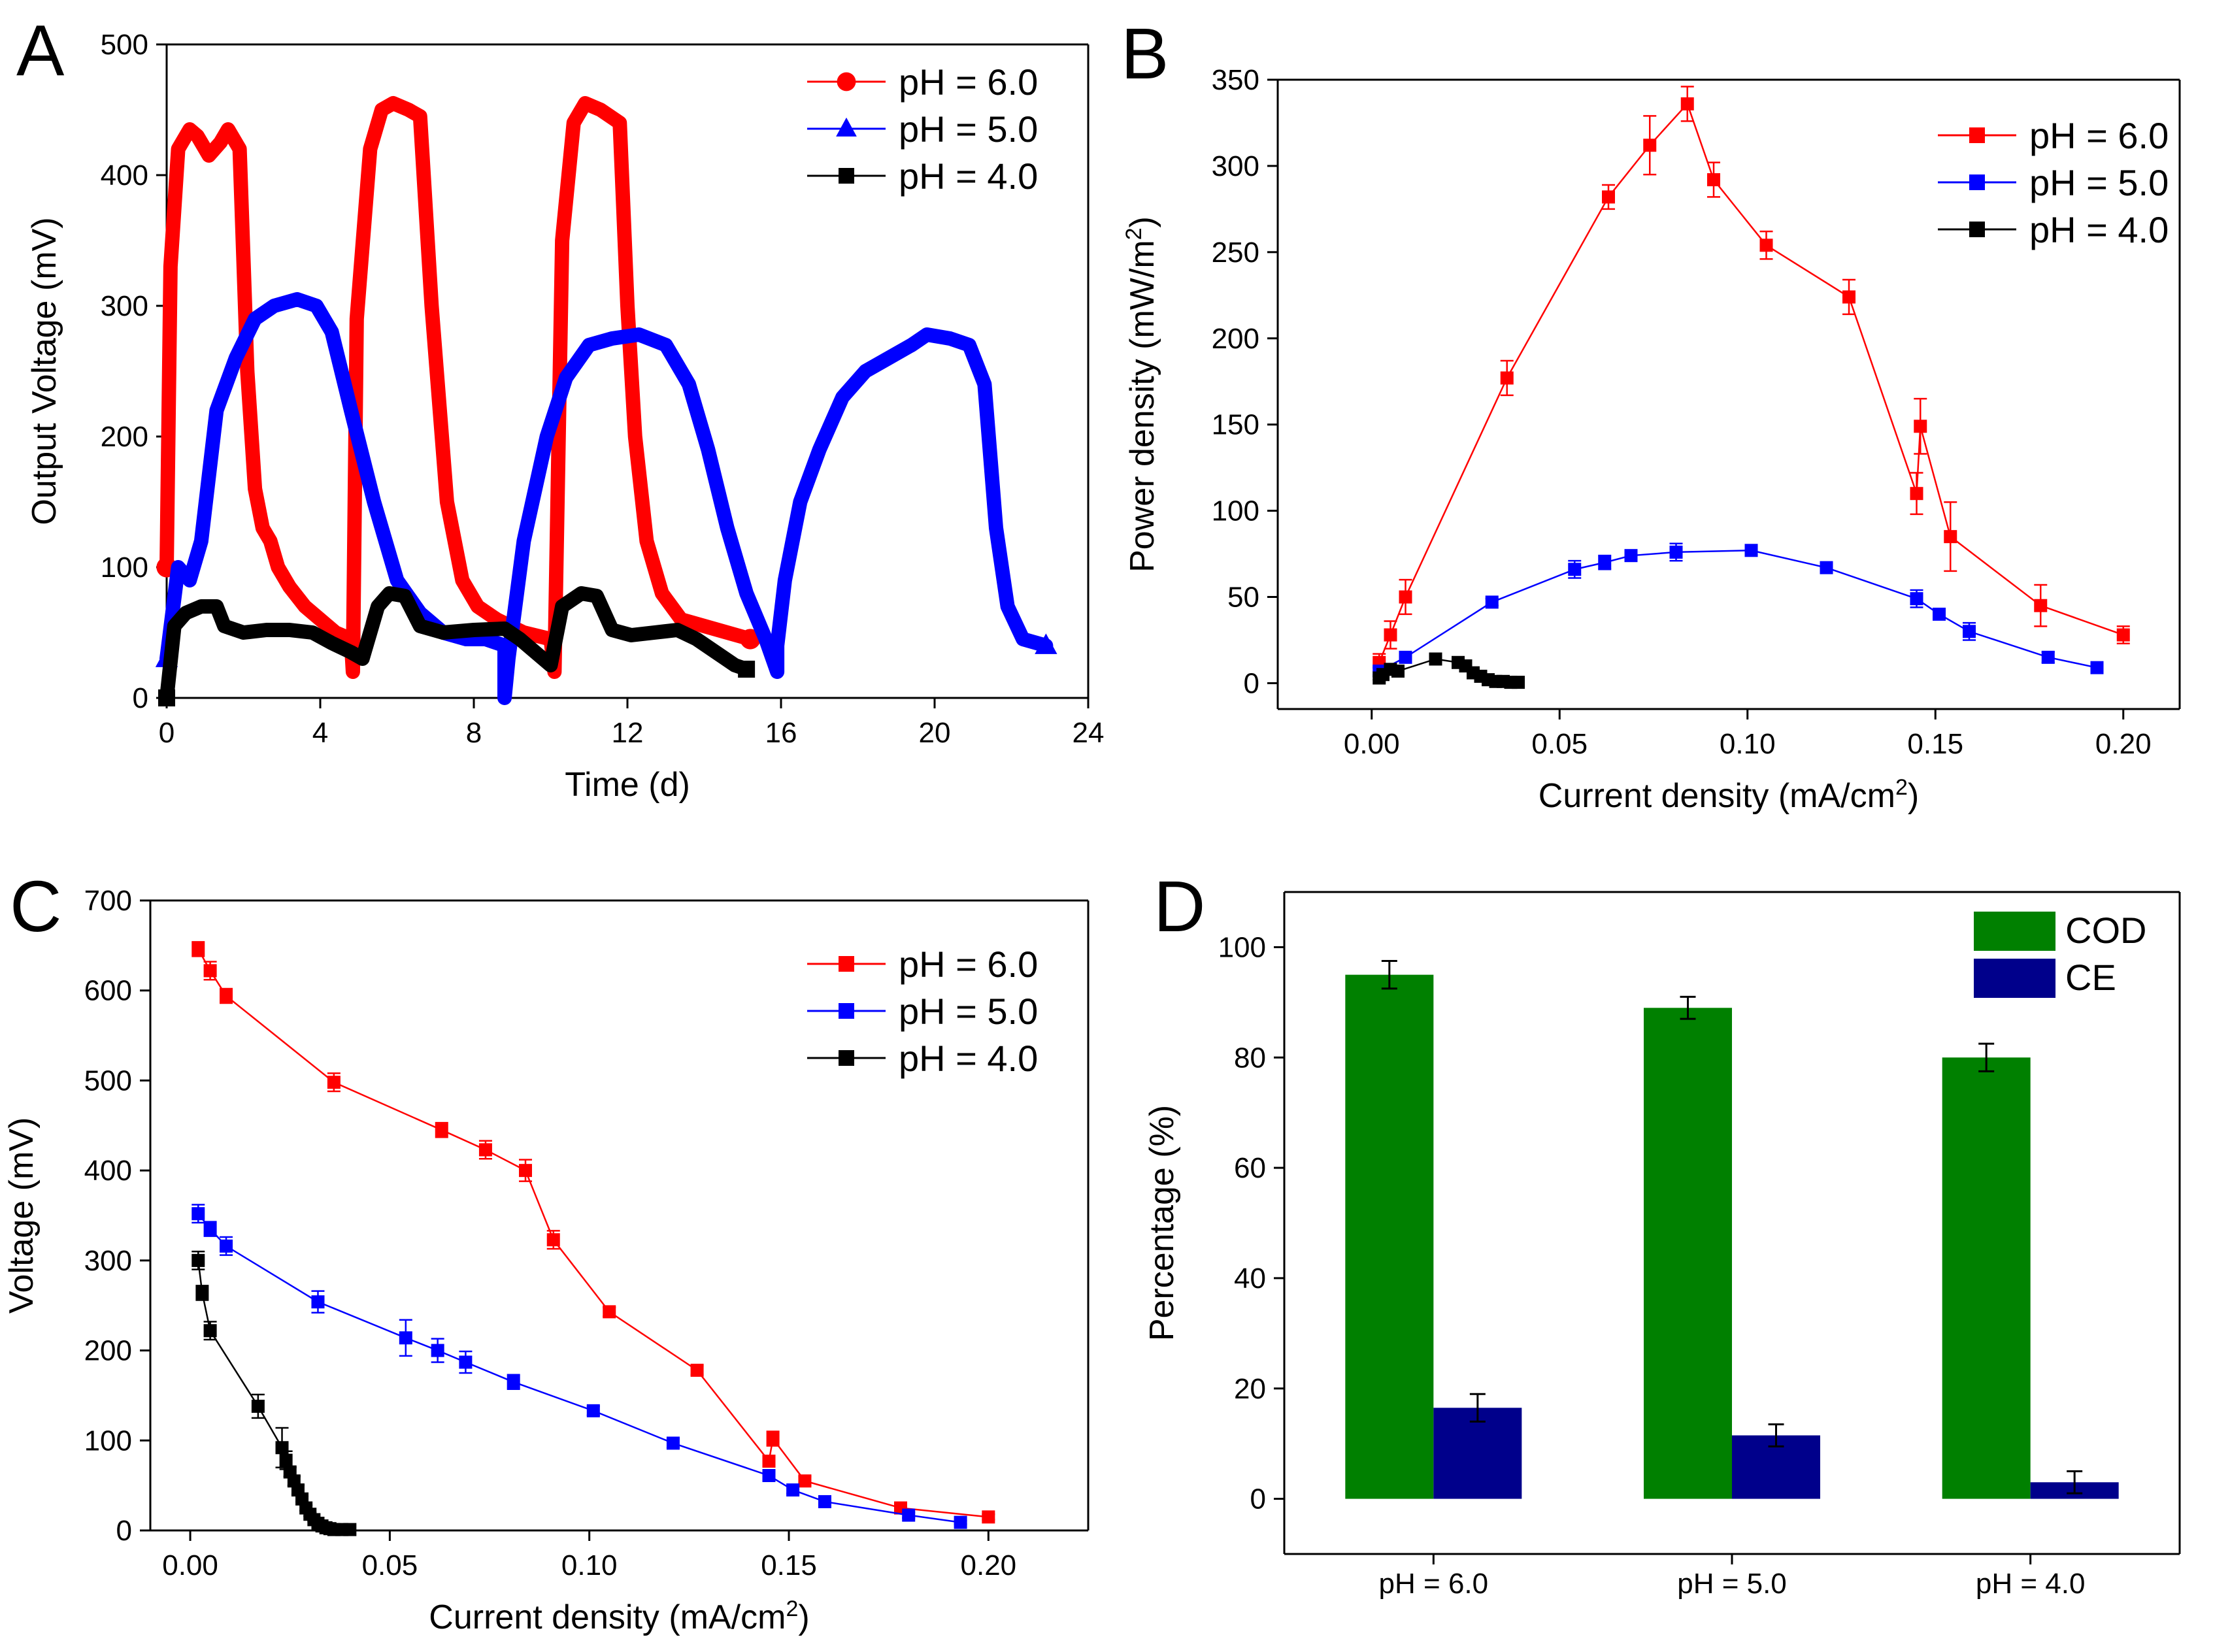 Image resolution: width=2213 pixels, height=1652 pixels. I want to click on y-tick-label: 350, so click(1235, 80).